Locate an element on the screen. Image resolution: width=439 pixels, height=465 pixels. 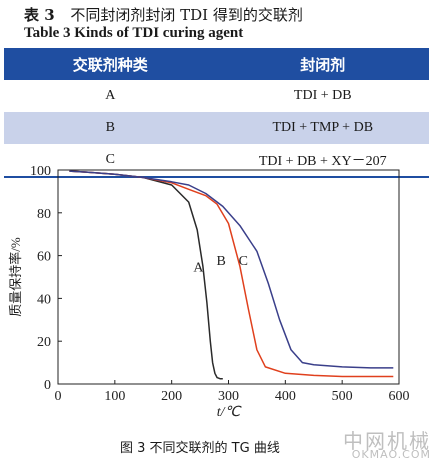
table-caption-en: Table 3 Kinds of TDI curing agent is located at coordinates (134, 33).